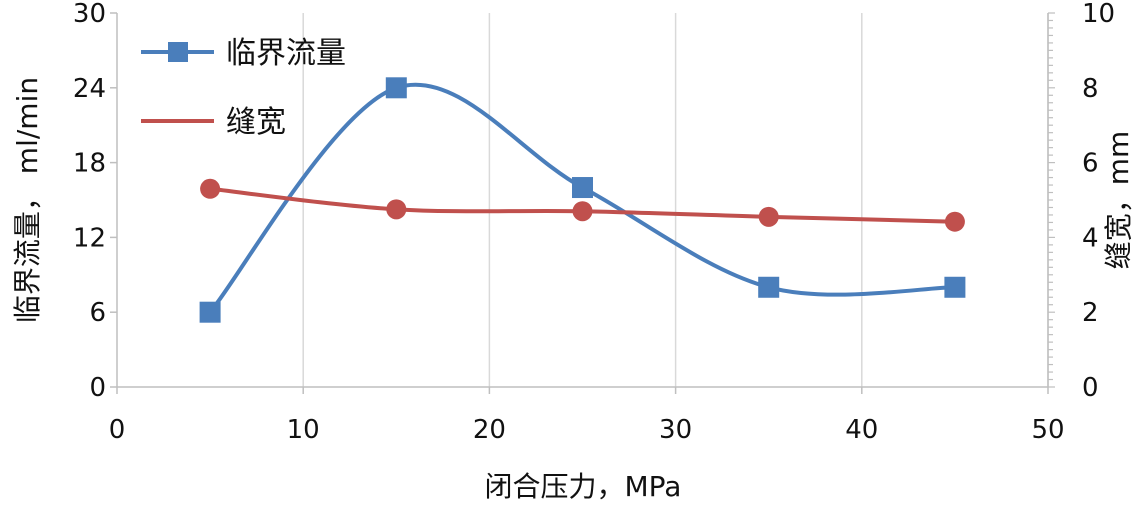 Image resolution: width=1142 pixels, height=505 pixels. What do you see at coordinates (89, 14) in the screenshot?
I see `left-y-tick-label: 30` at bounding box center [89, 14].